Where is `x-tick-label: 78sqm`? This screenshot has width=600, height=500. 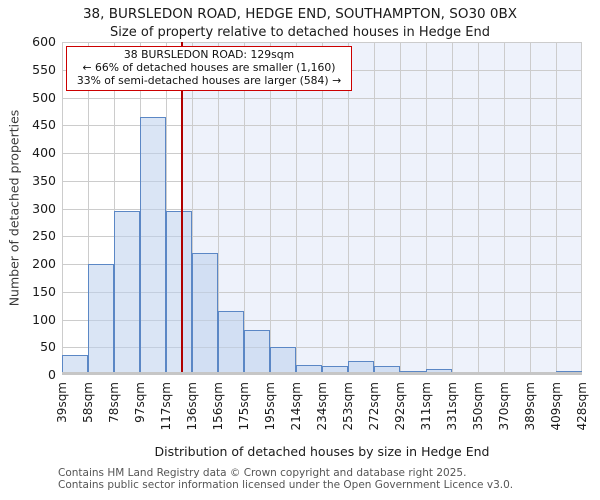 x-tick-label: 78sqm is located at coordinates (114, 402).